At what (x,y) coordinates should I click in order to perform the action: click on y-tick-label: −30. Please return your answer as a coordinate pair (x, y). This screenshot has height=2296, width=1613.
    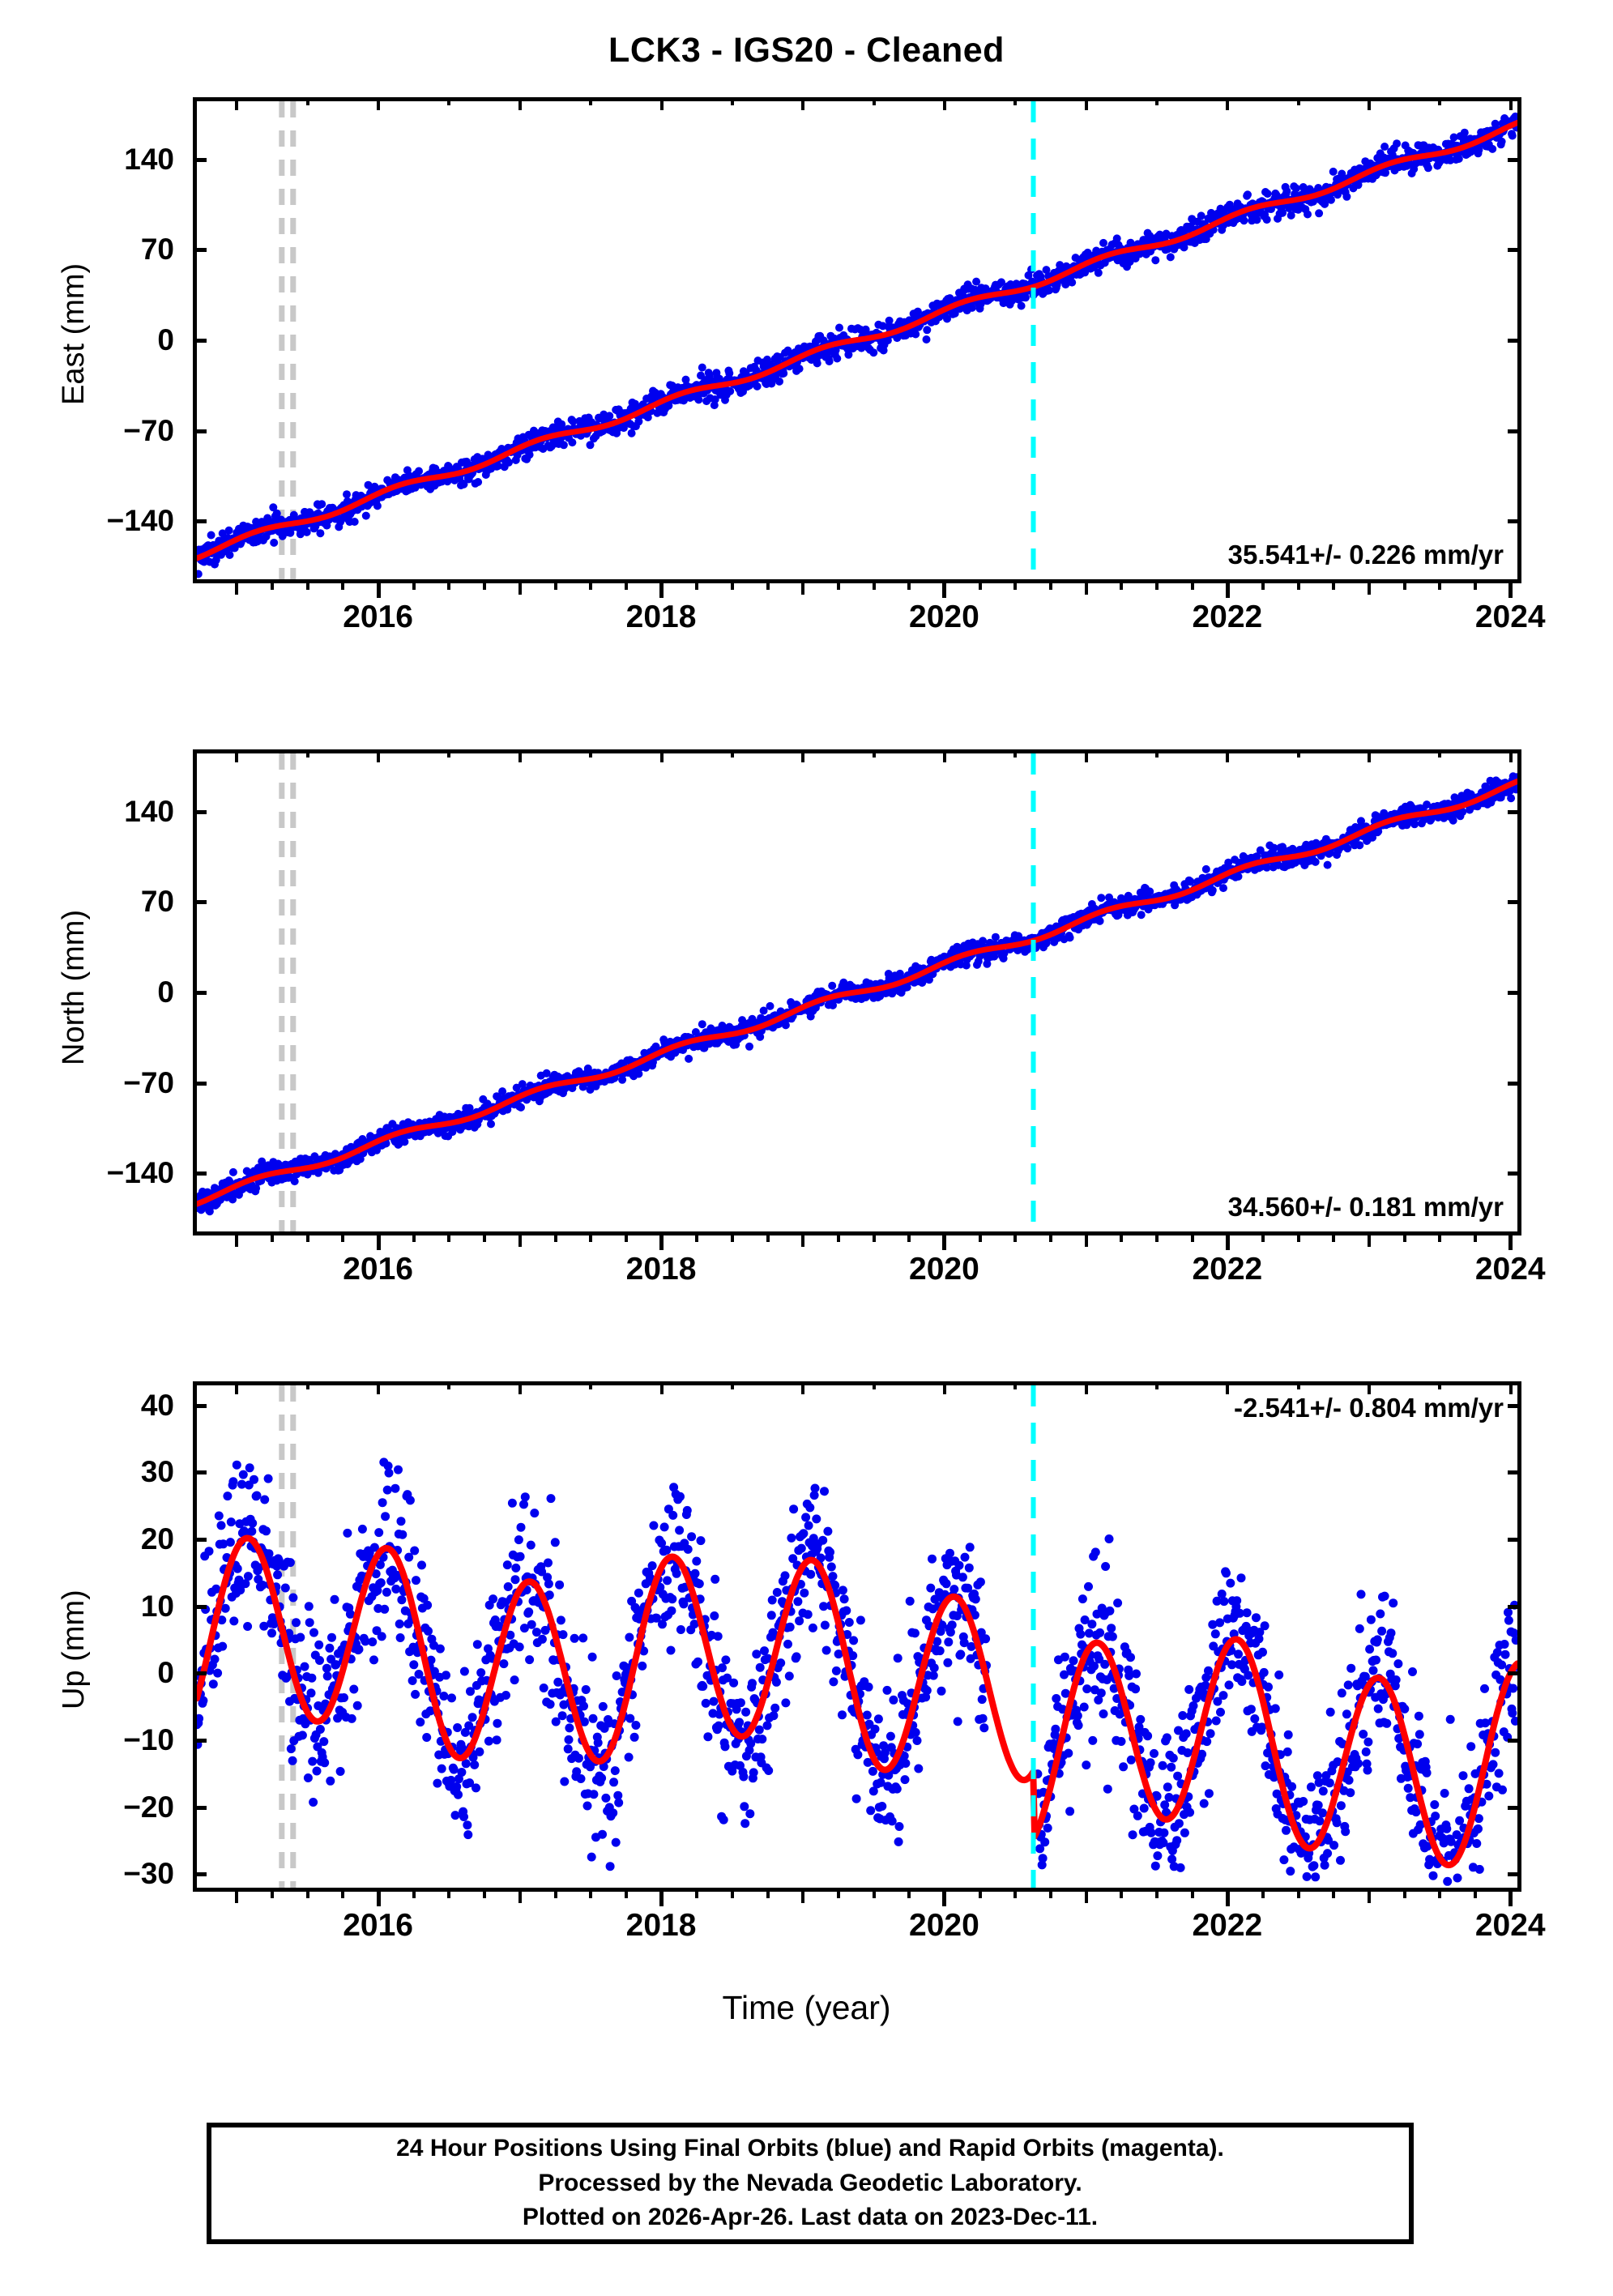
    Looking at the image, I should click on (148, 1874).